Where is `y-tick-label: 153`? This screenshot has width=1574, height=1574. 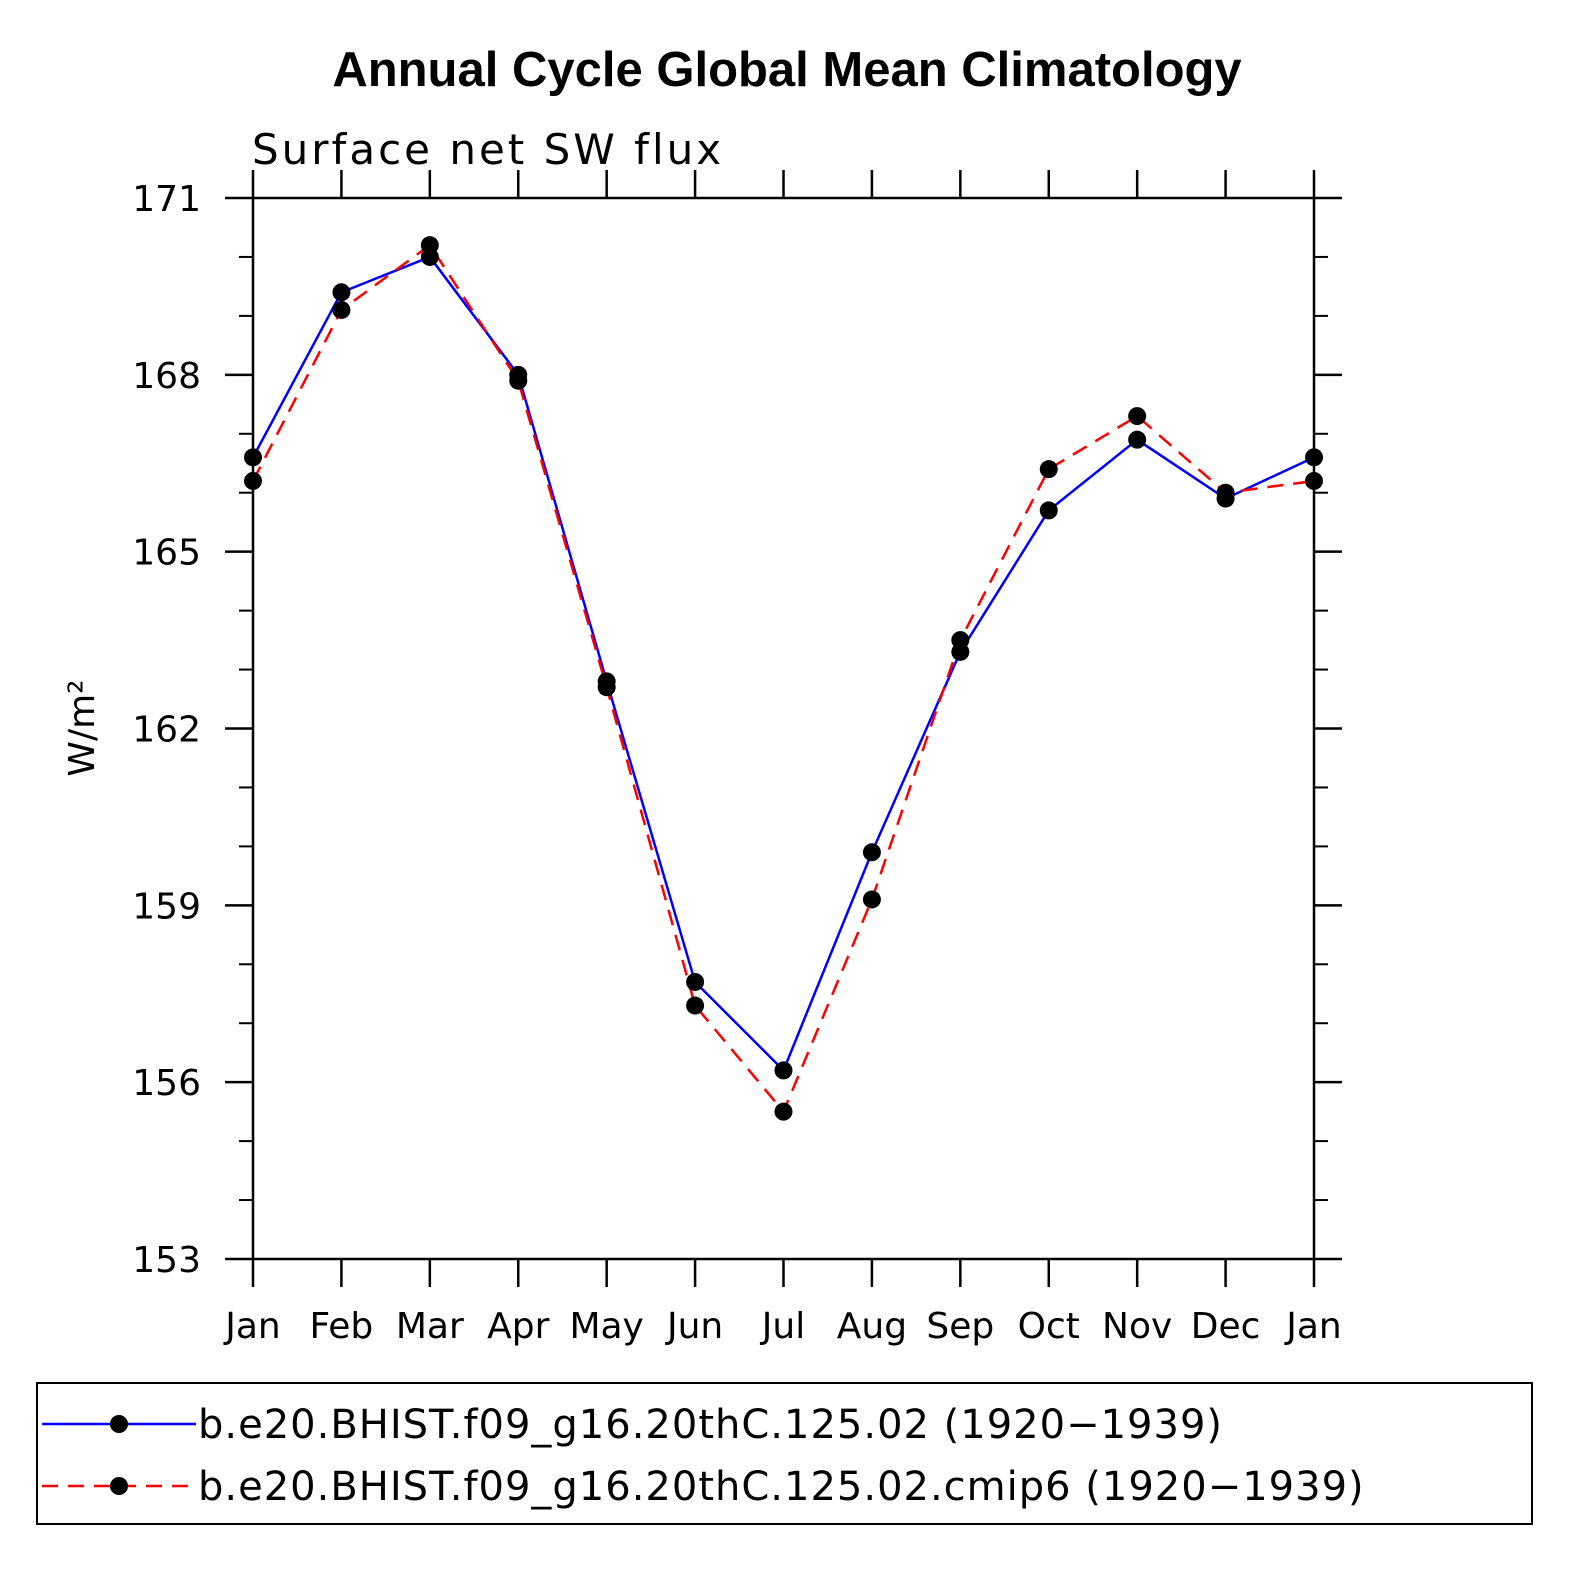
y-tick-label: 153 is located at coordinates (166, 1260).